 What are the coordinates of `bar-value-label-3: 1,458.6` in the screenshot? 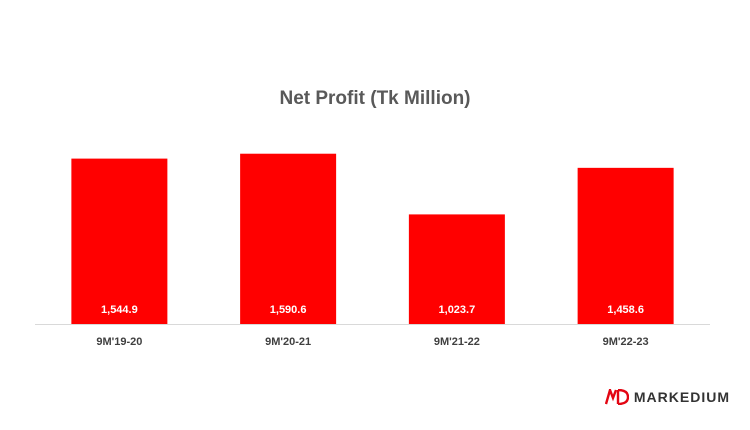 It's located at (625, 310).